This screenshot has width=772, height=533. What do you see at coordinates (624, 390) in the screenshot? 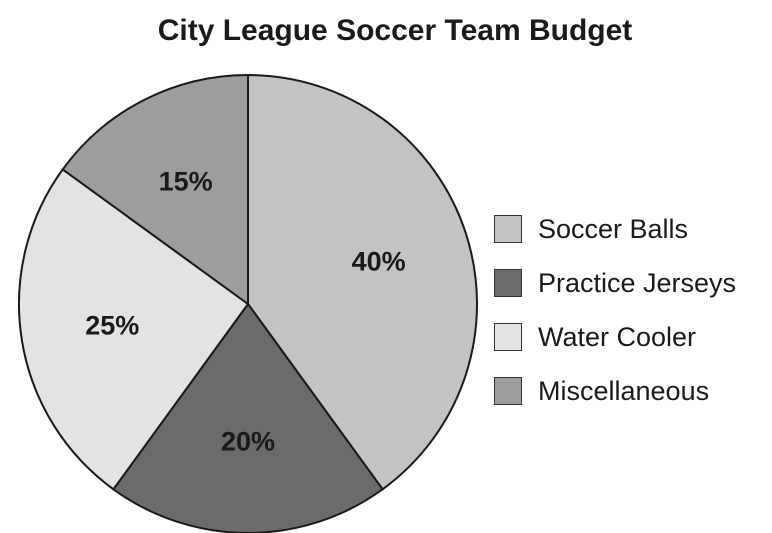
I see `legend-label-miscellaneous: Miscellaneous` at bounding box center [624, 390].